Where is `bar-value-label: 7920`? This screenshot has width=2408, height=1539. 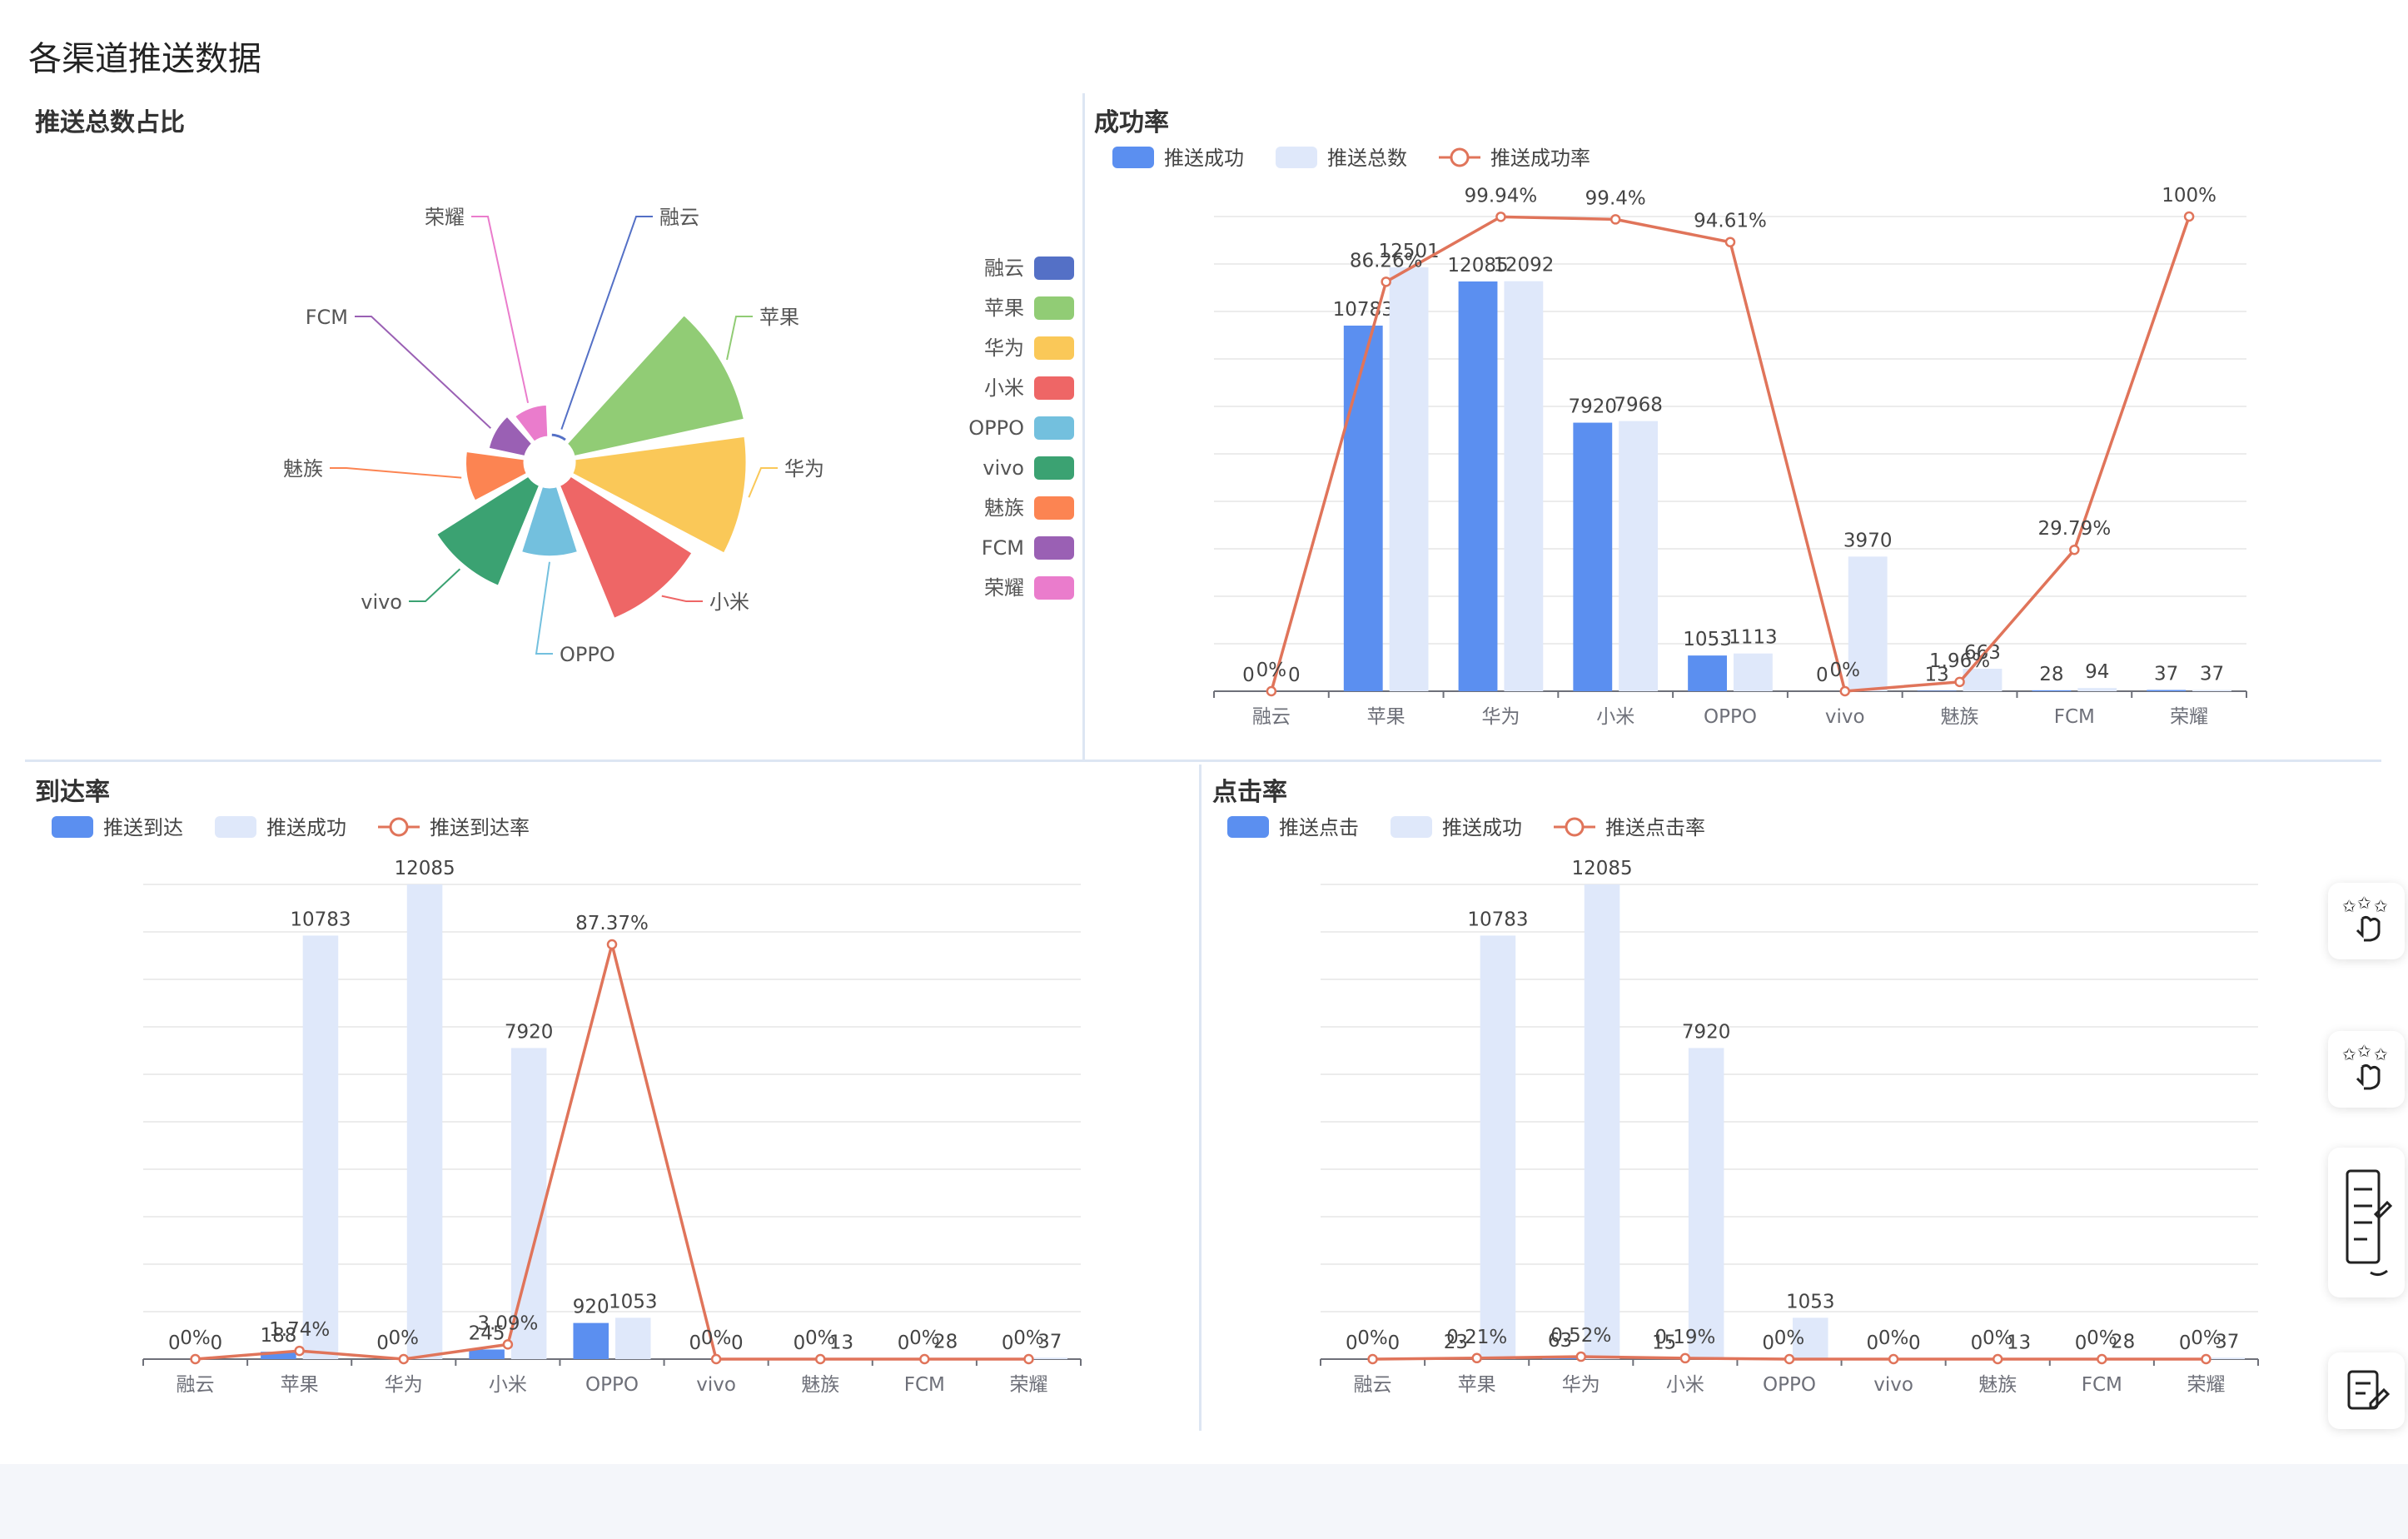 bar-value-label: 7920 is located at coordinates (530, 1032).